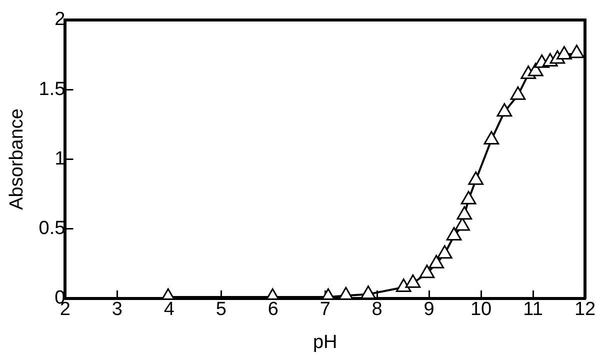 Image resolution: width=607 pixels, height=360 pixels. I want to click on x-axis-title: pH, so click(325, 342).